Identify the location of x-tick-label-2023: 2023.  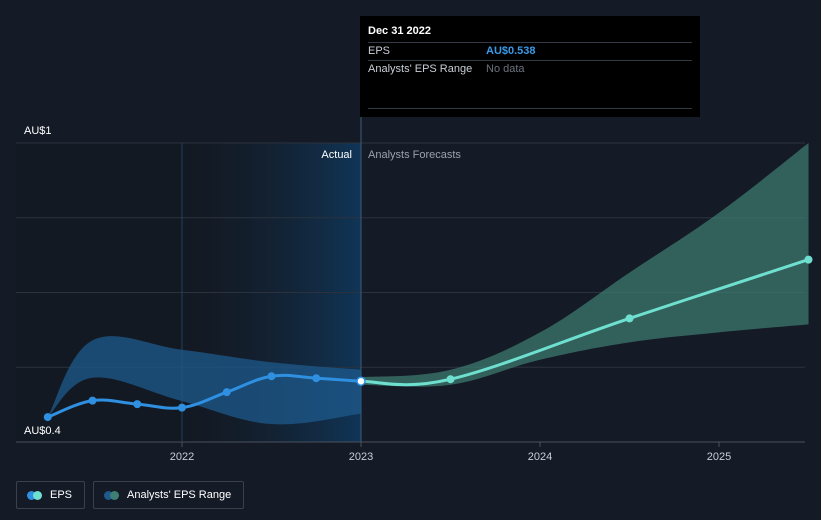
(361, 457).